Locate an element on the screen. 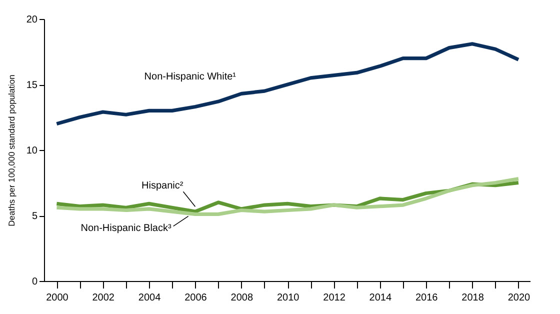 This screenshot has width=560, height=314. x-tick-label: 2004 is located at coordinates (150, 298).